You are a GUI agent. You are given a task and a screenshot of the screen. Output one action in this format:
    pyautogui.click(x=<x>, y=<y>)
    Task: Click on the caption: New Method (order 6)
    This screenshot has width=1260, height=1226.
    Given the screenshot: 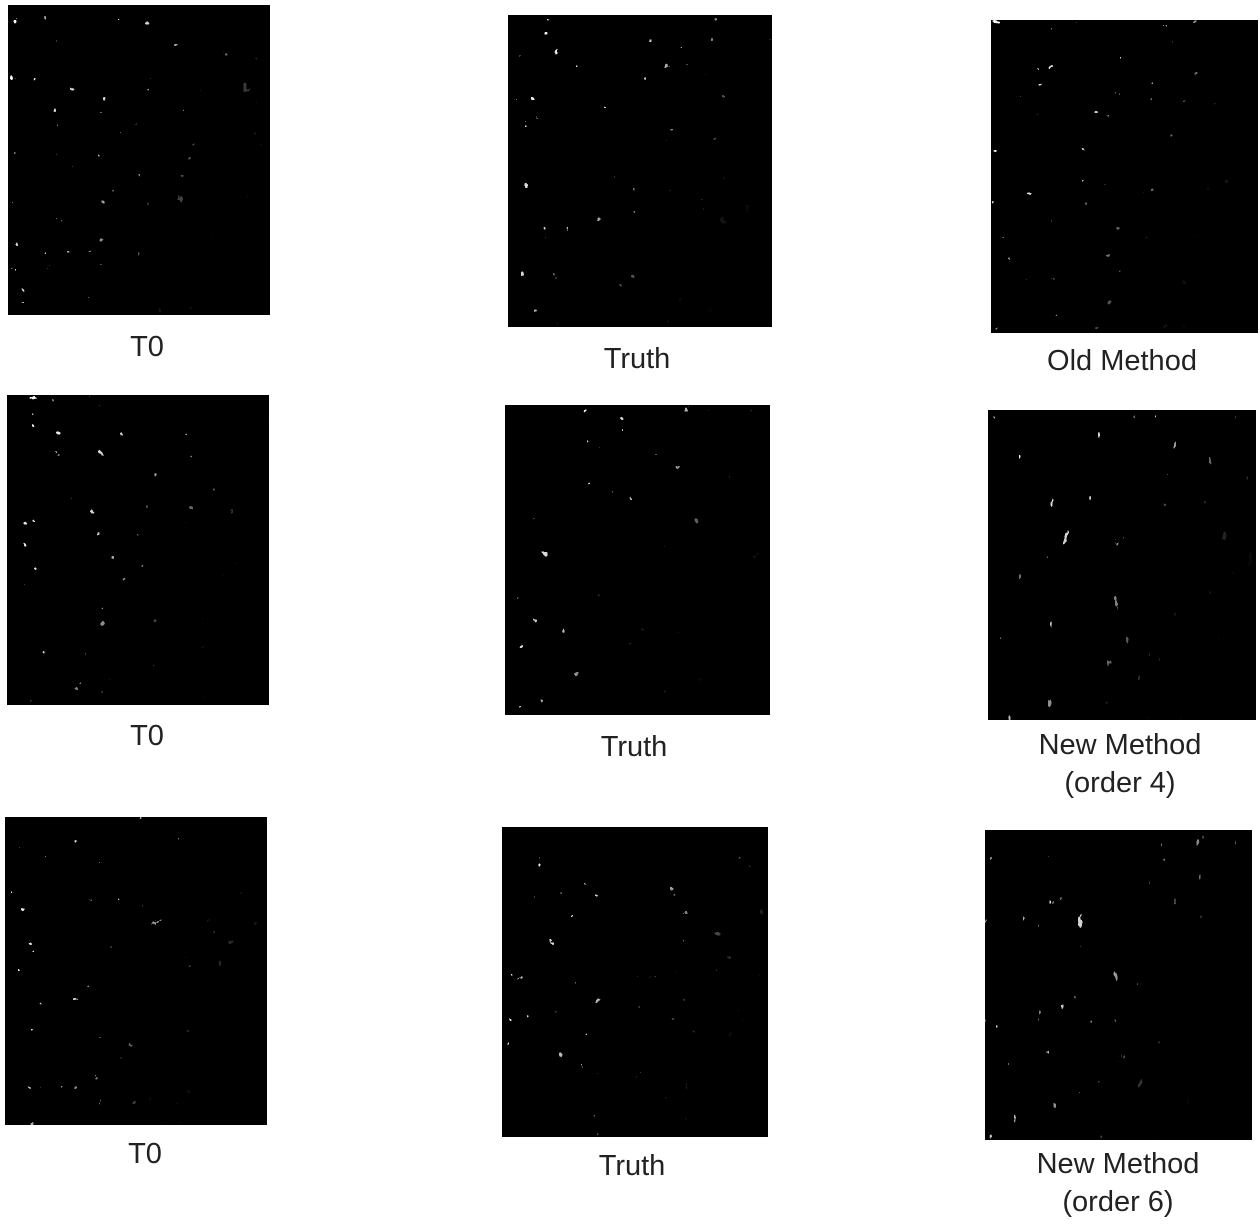 What is the action you would take?
    pyautogui.click(x=1109, y=1183)
    